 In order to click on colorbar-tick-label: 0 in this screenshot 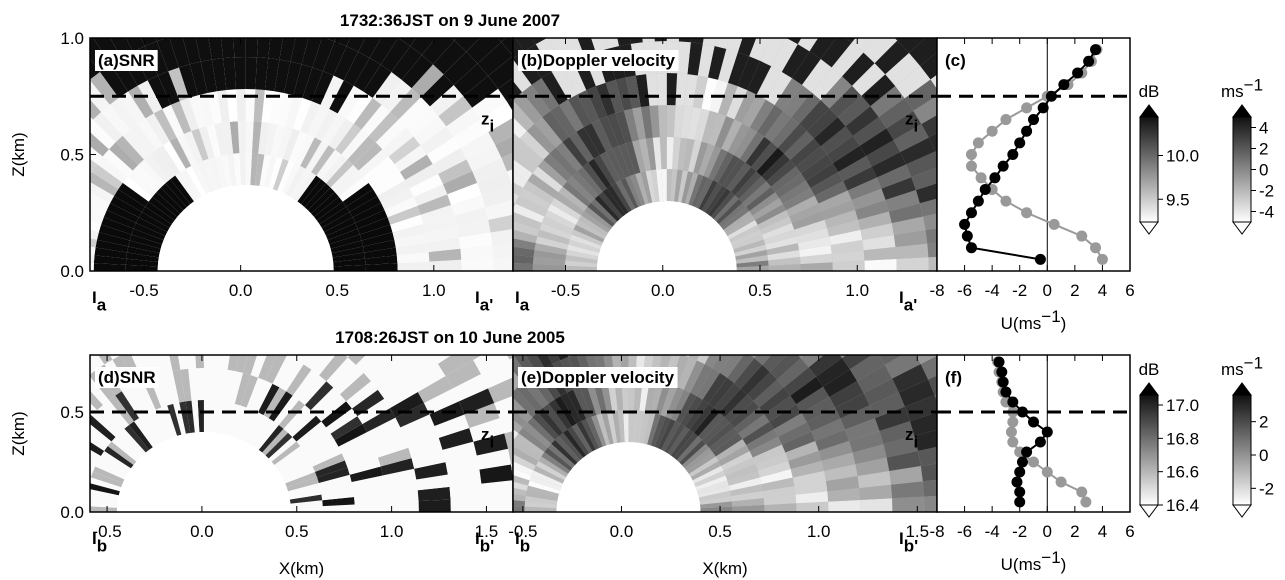, I will do `click(1263, 170)`.